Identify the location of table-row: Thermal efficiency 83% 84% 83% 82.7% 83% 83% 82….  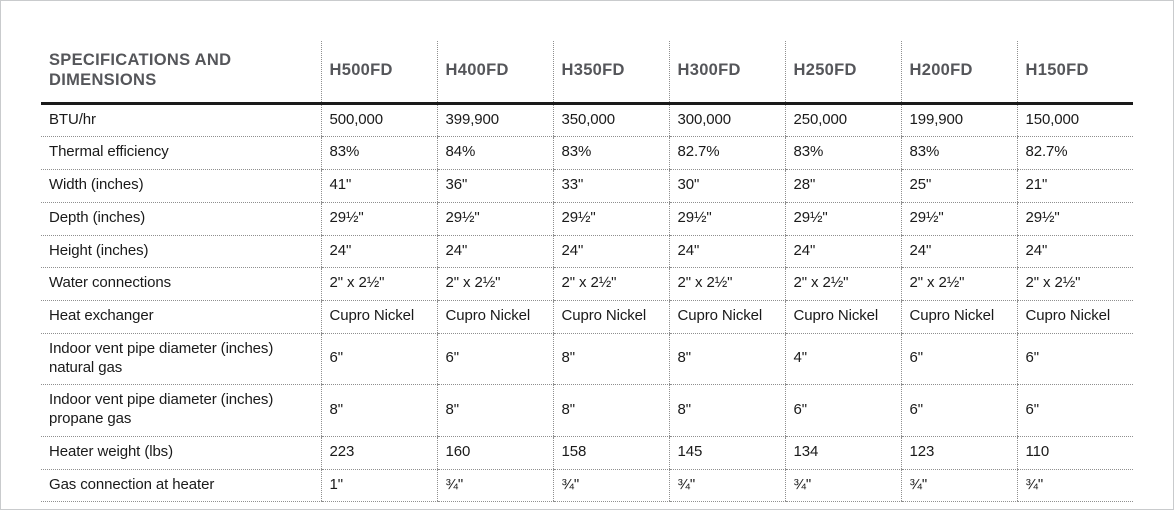
(587, 153).